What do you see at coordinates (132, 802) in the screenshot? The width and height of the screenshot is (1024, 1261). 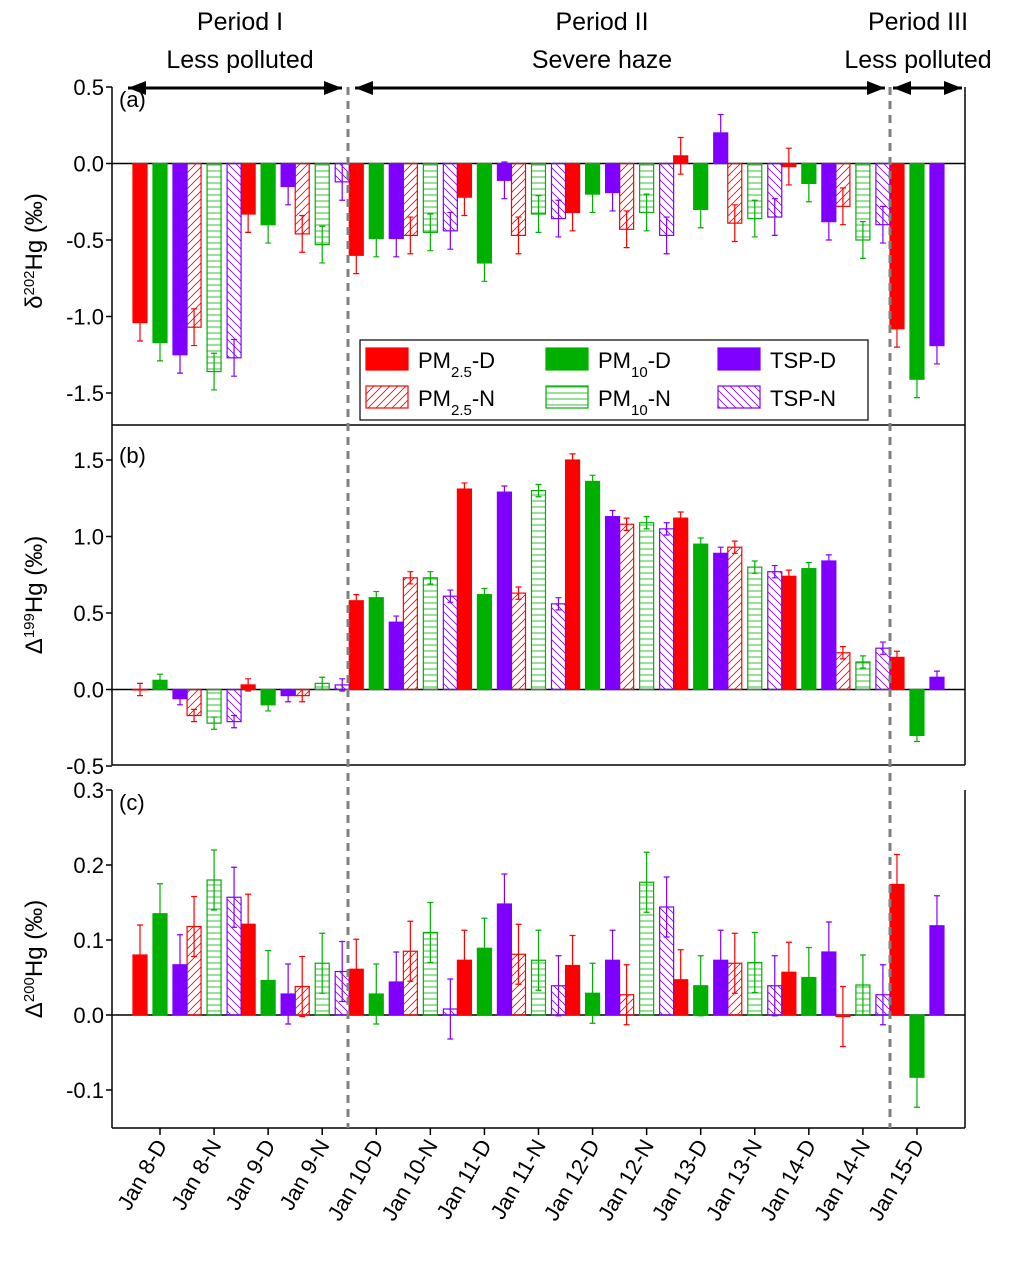 I see `panel-label: (c)` at bounding box center [132, 802].